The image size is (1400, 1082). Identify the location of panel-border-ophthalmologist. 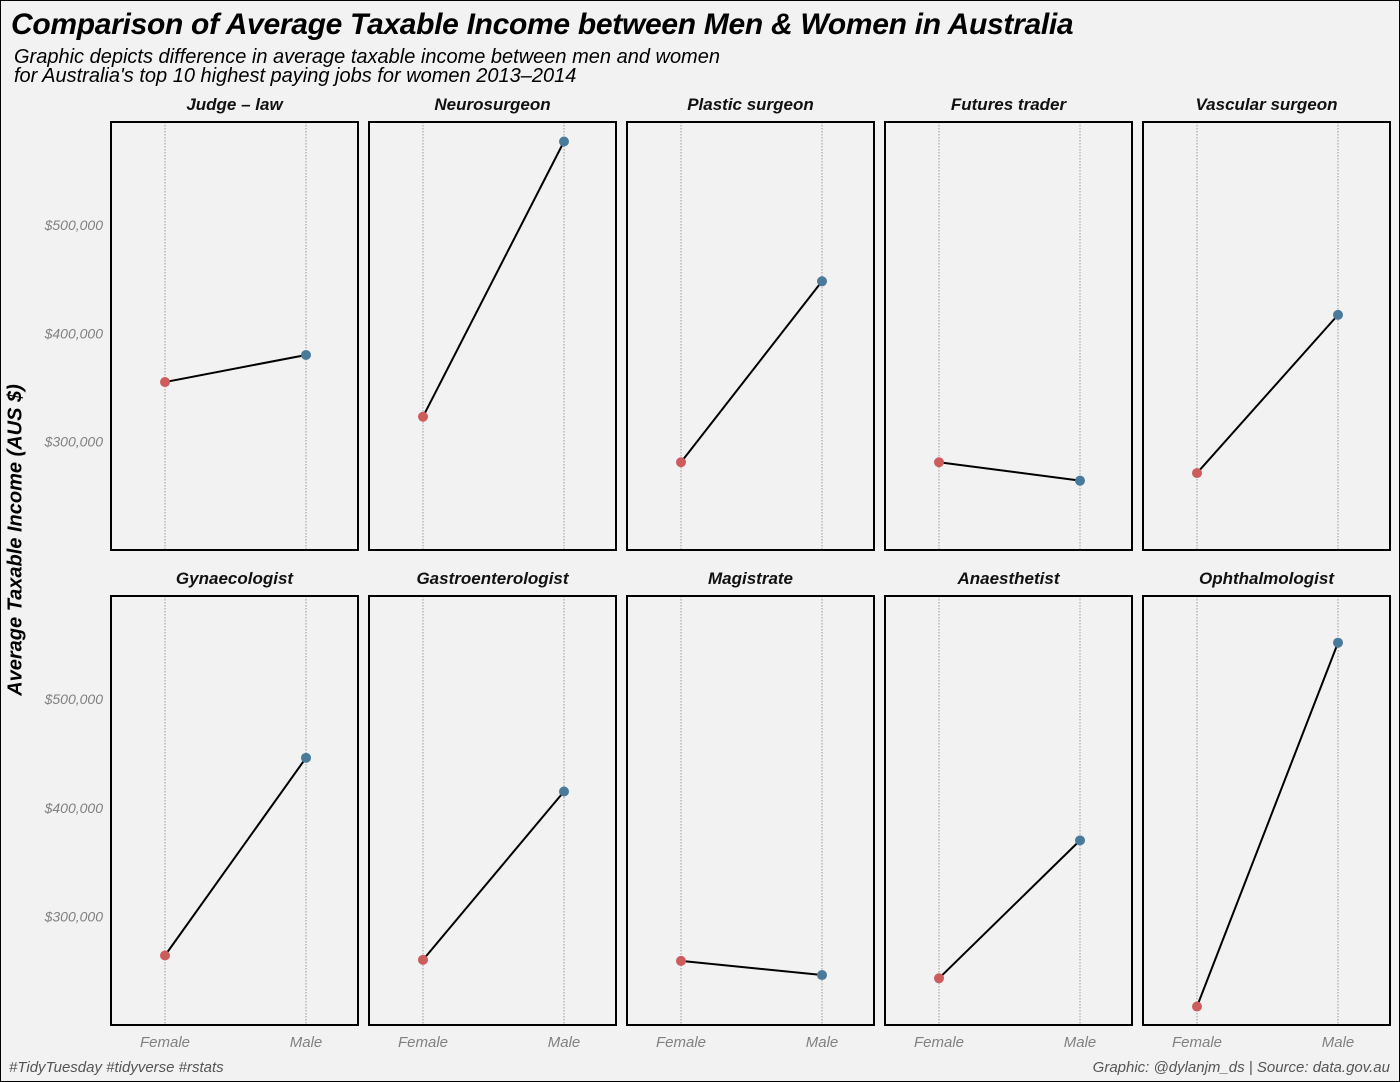
(1266, 810).